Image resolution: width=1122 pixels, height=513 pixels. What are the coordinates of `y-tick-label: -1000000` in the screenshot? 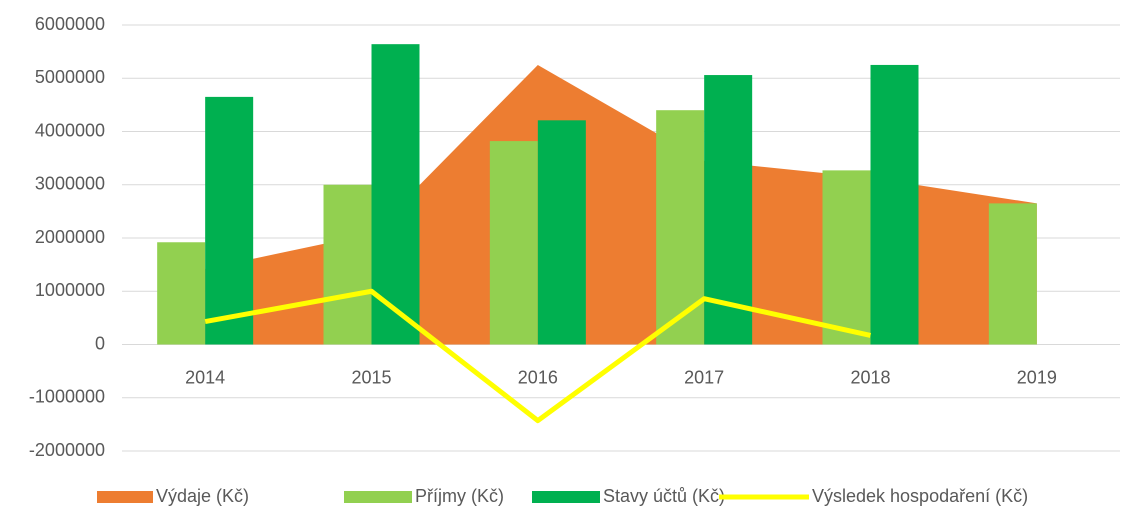 It's located at (67, 397).